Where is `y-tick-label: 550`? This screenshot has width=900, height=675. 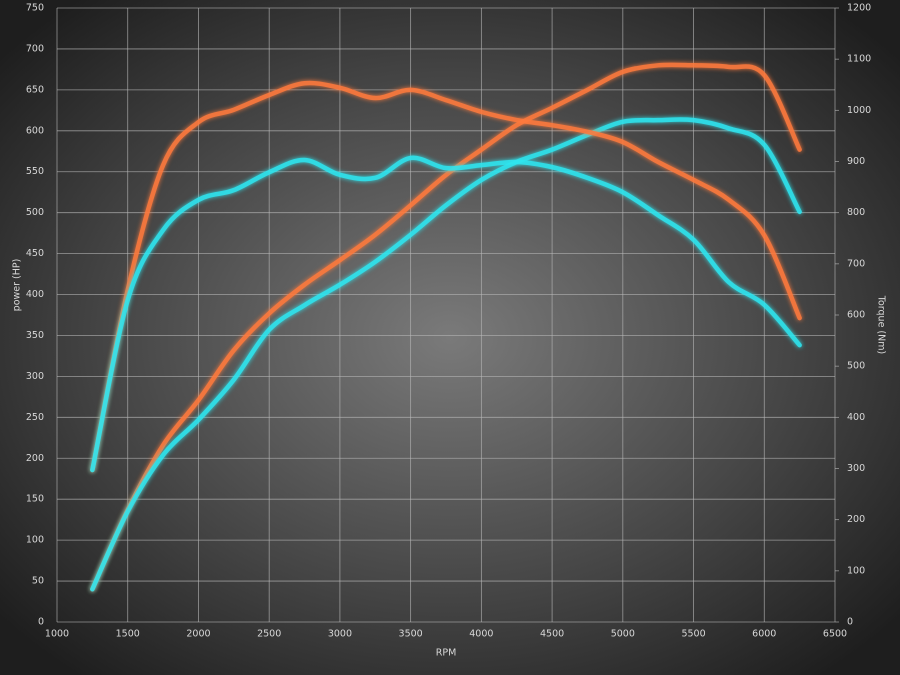
y-tick-label: 550 is located at coordinates (35, 171).